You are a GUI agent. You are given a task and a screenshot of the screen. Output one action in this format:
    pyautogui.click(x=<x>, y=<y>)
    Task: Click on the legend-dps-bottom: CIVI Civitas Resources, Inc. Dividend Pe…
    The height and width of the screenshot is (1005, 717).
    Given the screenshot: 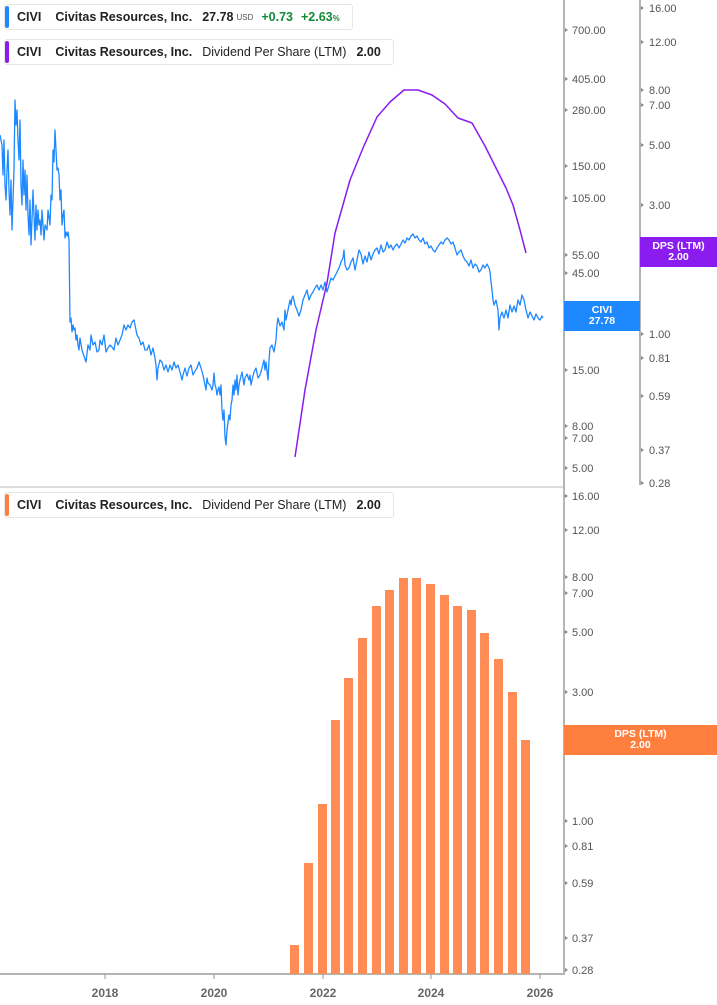 What is the action you would take?
    pyautogui.click(x=199, y=505)
    